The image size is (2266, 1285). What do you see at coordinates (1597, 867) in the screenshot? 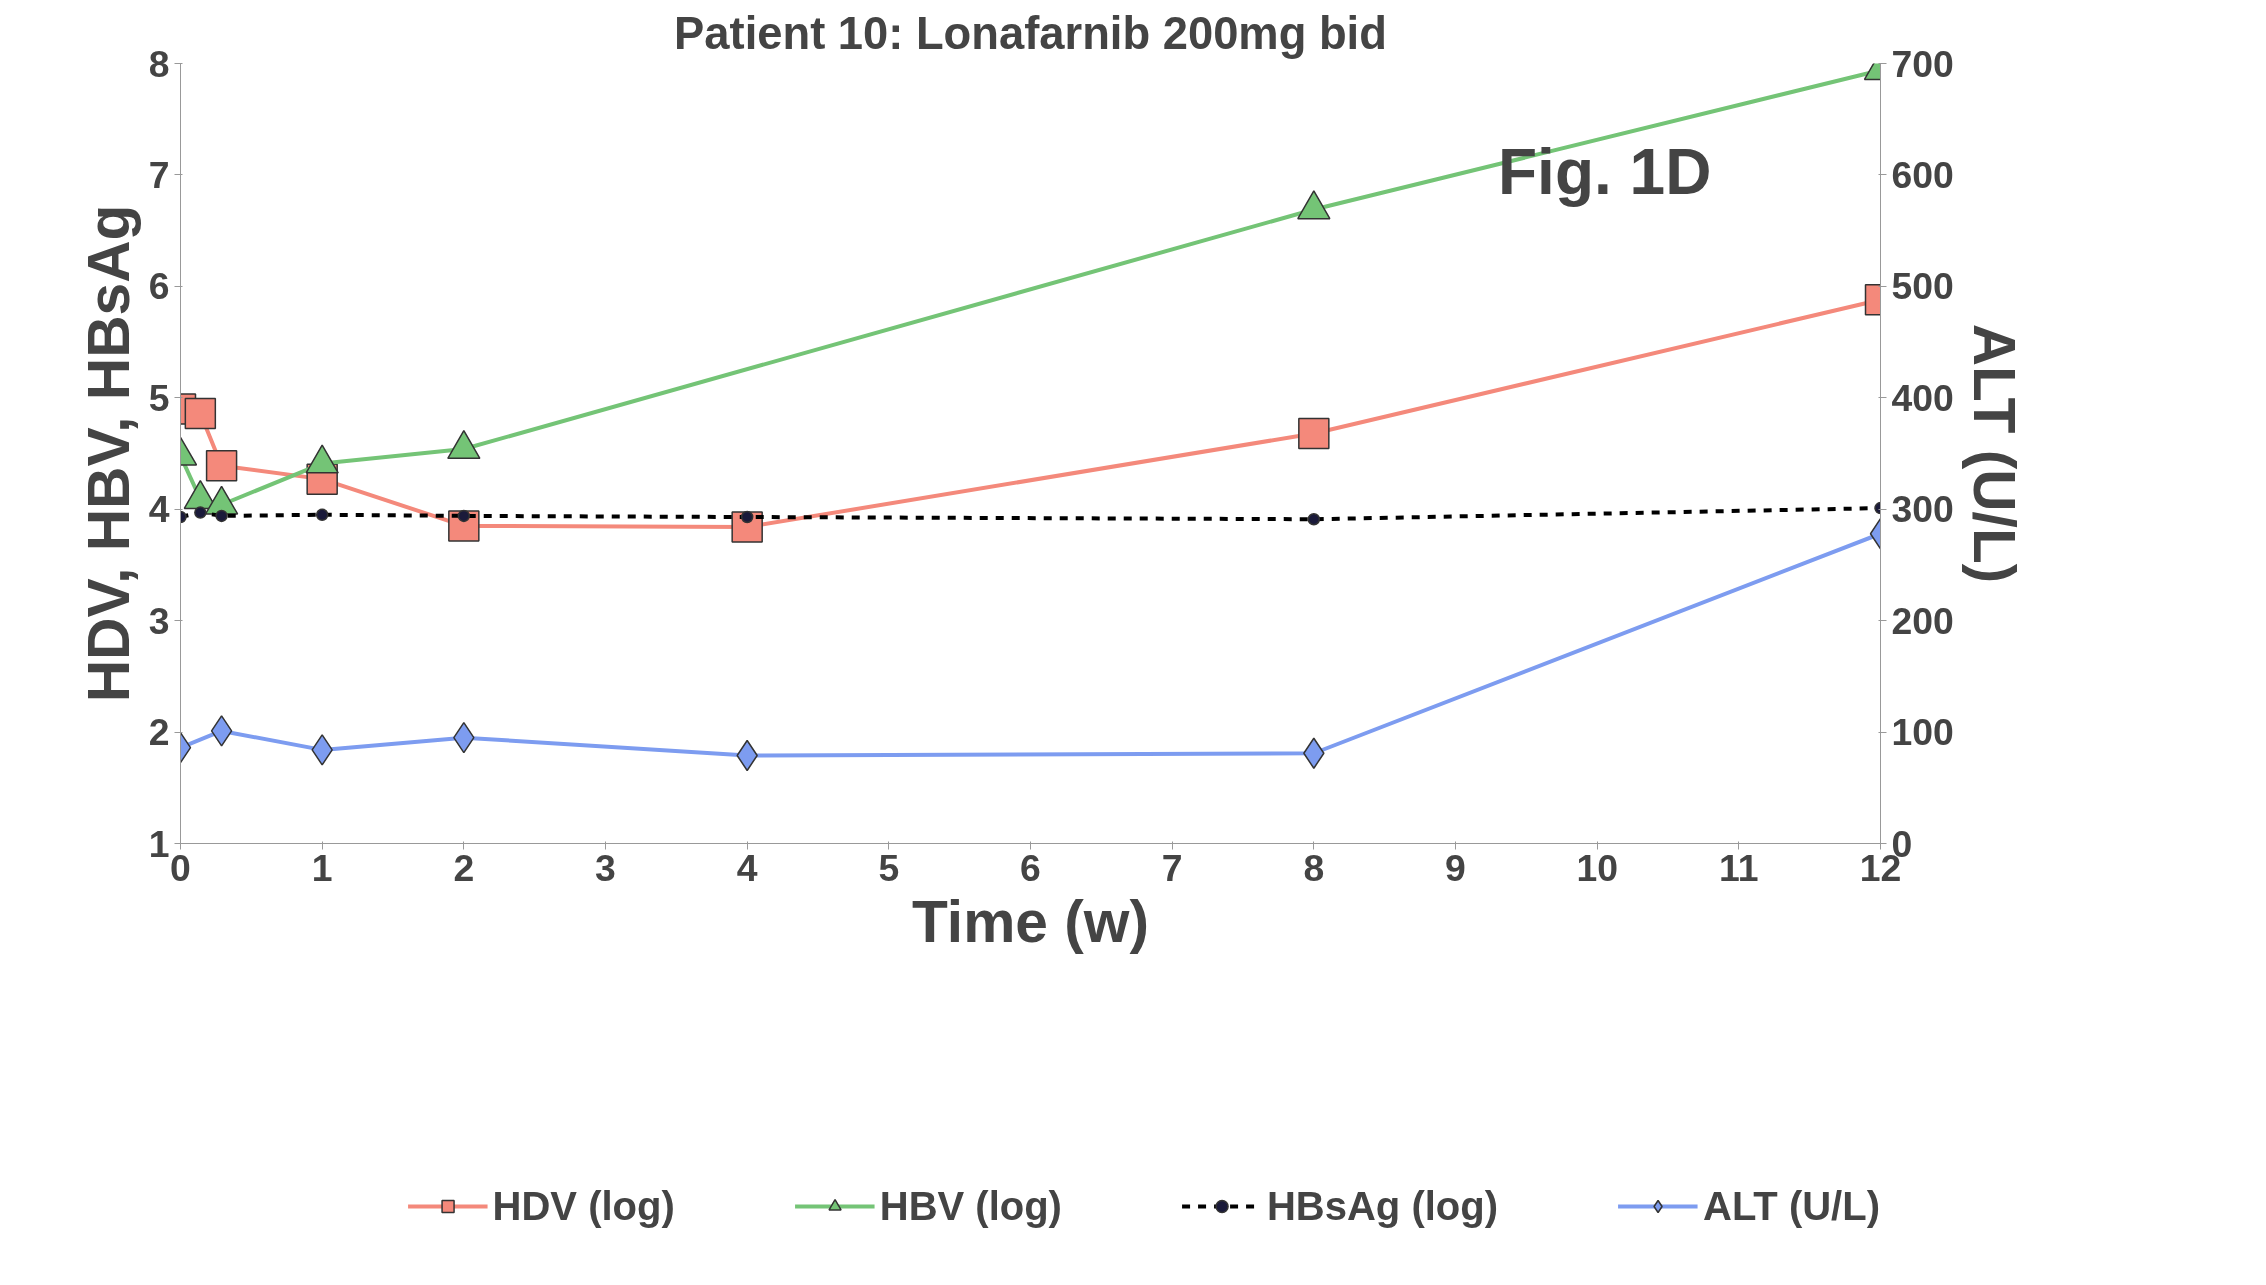
I see `x-tick-label: 10` at bounding box center [1597, 867].